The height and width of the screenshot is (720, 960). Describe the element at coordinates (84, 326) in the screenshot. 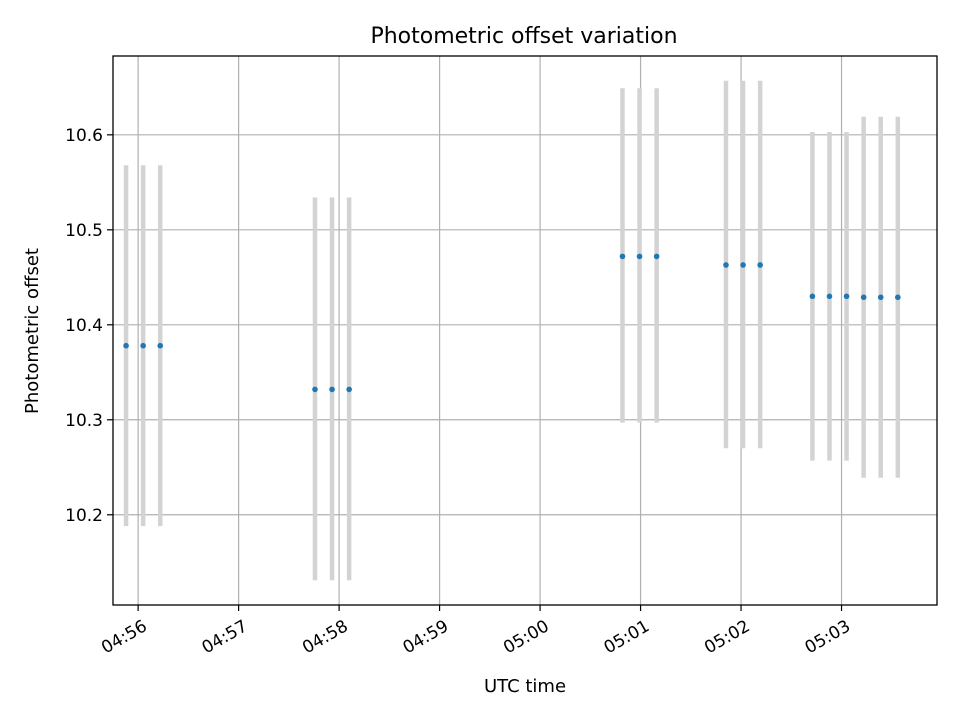

I see `y-tick-label: 10.4` at that location.